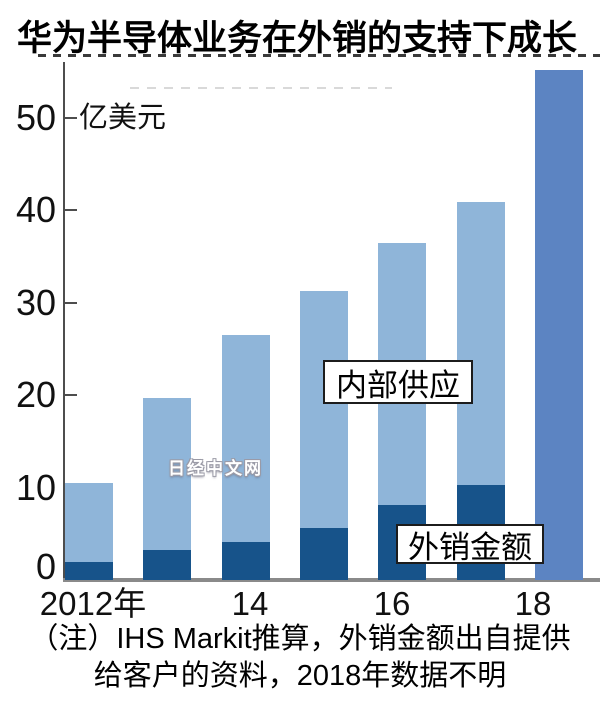 The width and height of the screenshot is (600, 702). What do you see at coordinates (300, 639) in the screenshot?
I see `footnote-line-1: （注）IHS Markit推算，外销金额出自提供` at bounding box center [300, 639].